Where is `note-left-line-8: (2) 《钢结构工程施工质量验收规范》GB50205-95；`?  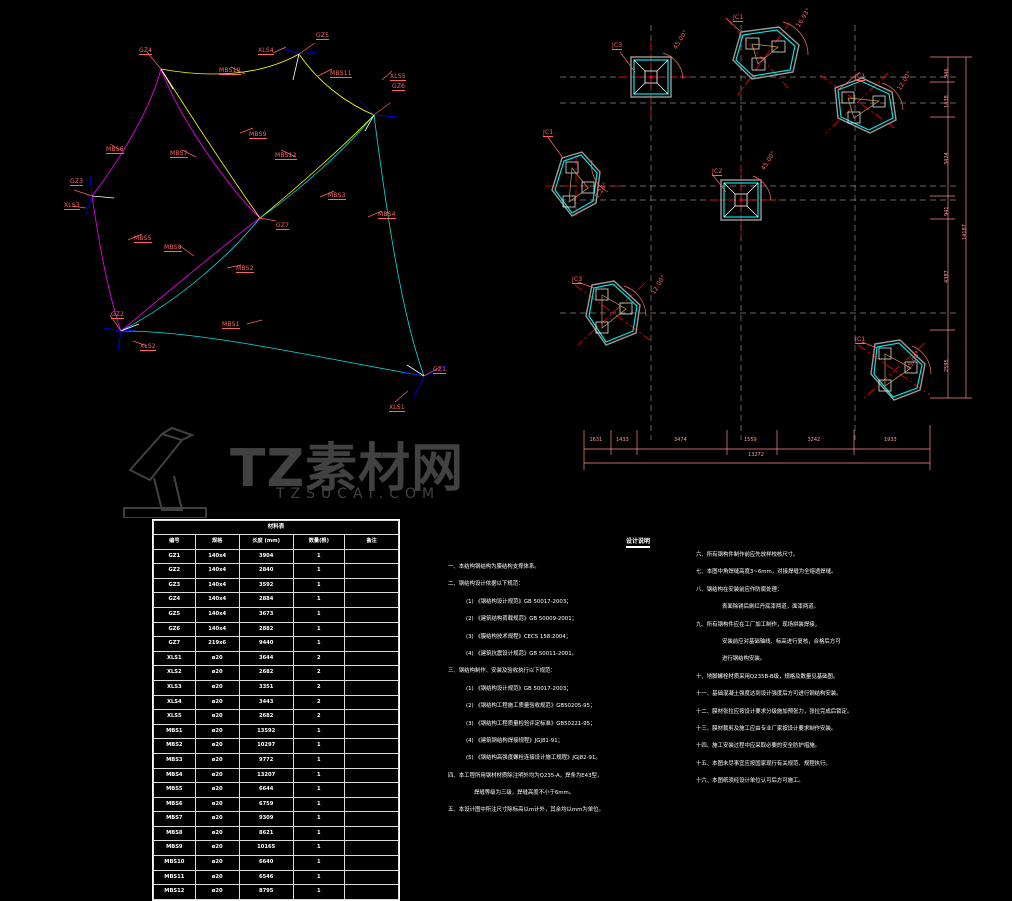
note-left-line-8: (2) 《钢结构工程施工质量验收规范》GB50205-95； is located at coordinates (531, 706).